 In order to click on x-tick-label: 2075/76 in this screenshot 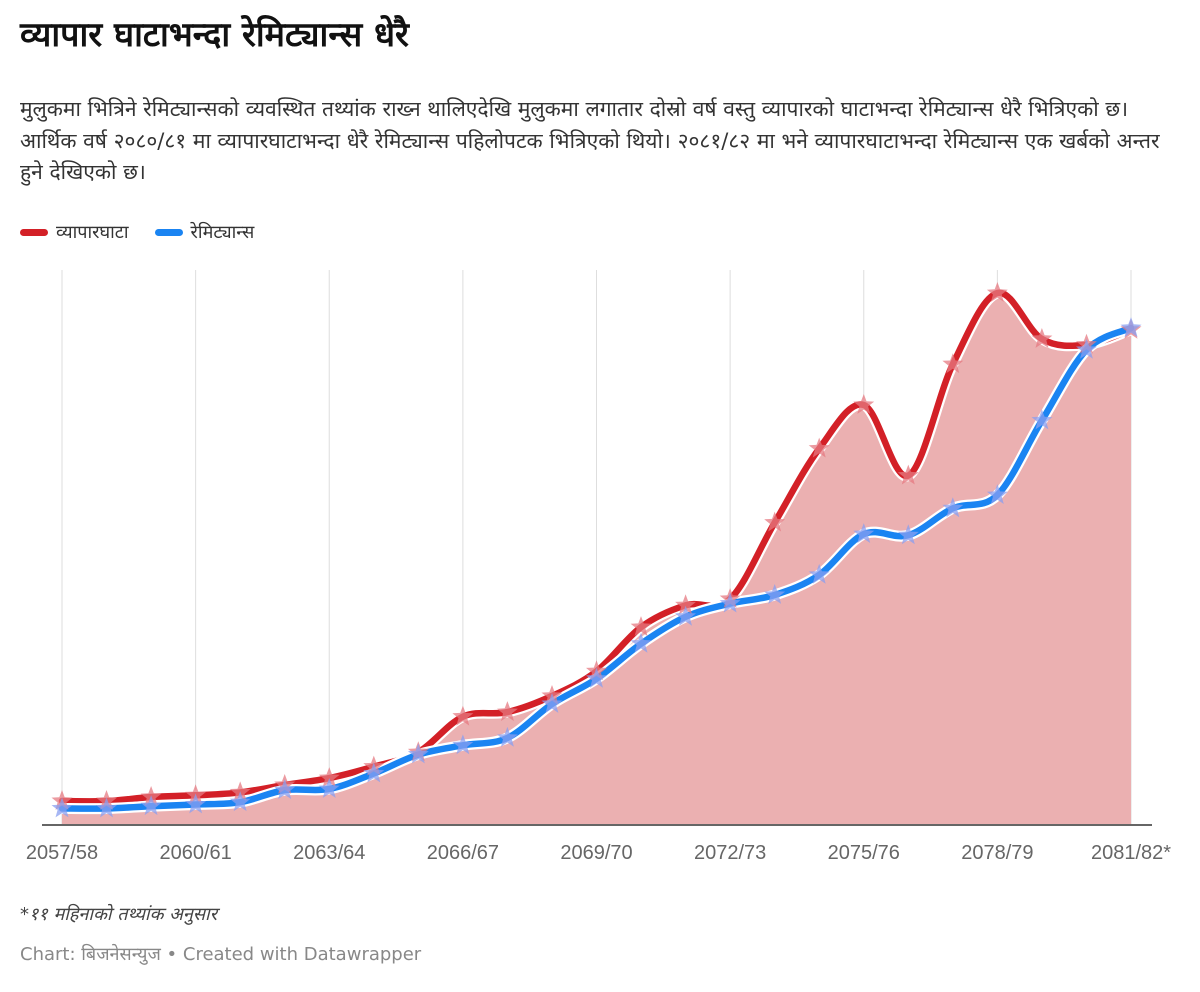, I will do `click(864, 853)`.